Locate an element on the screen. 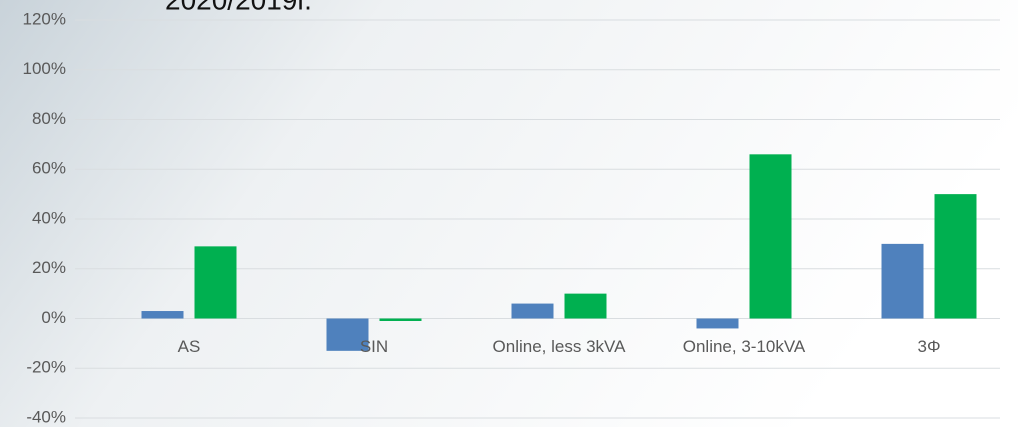 Image resolution: width=1018 pixels, height=427 pixels. y-tick-label: 100% is located at coordinates (44, 68).